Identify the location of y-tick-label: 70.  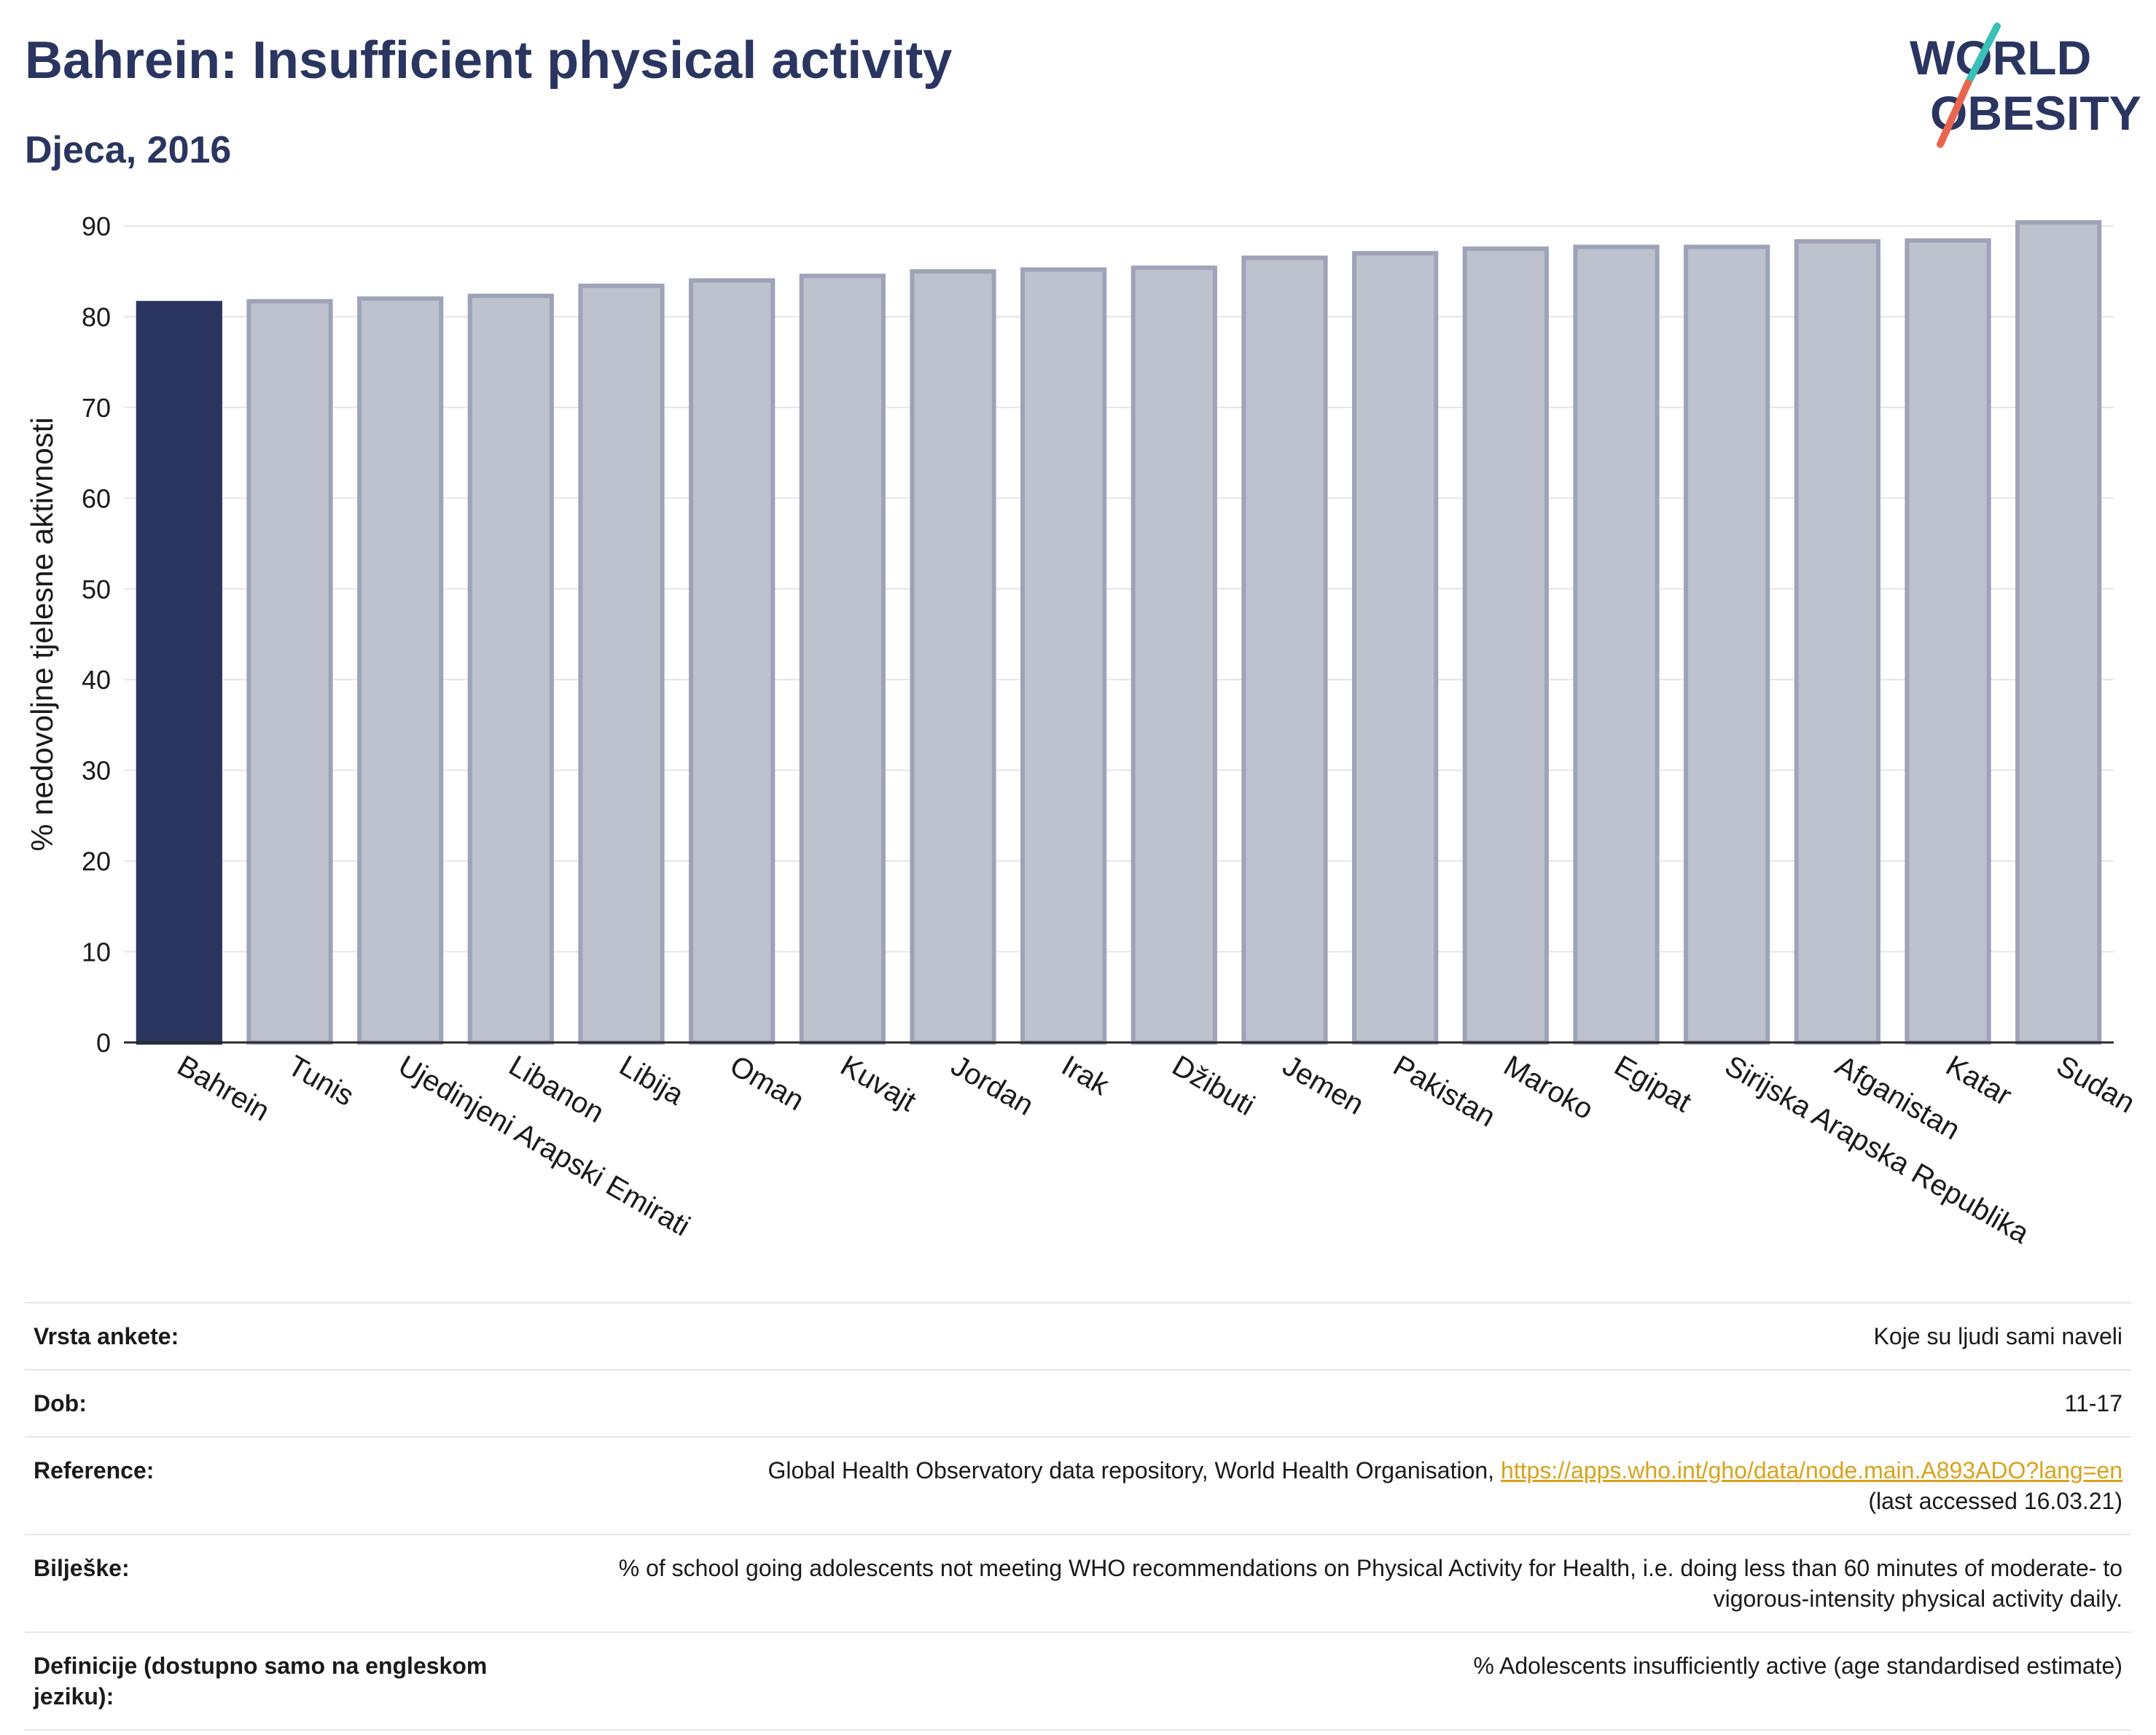
(97, 408).